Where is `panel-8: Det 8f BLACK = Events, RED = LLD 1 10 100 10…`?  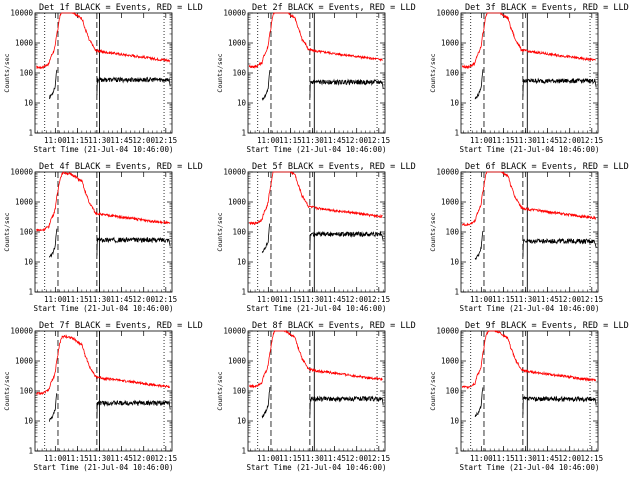 panel-8: Det 8f BLACK = Events, RED = LLD 1 10 100 10… is located at coordinates (316, 396).